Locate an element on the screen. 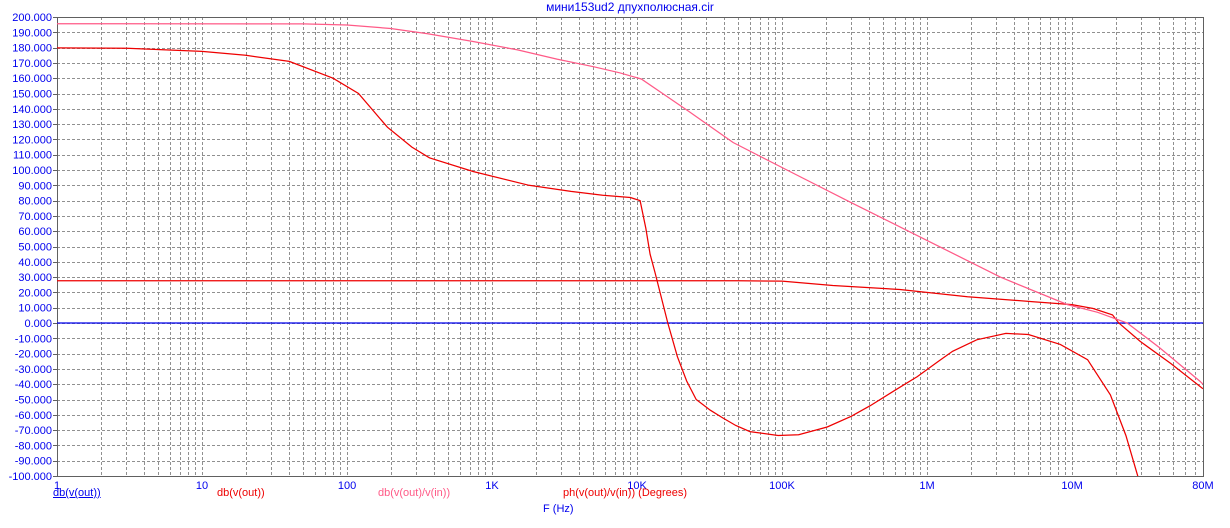  y-tick-label: 70.000 is located at coordinates (35, 217).